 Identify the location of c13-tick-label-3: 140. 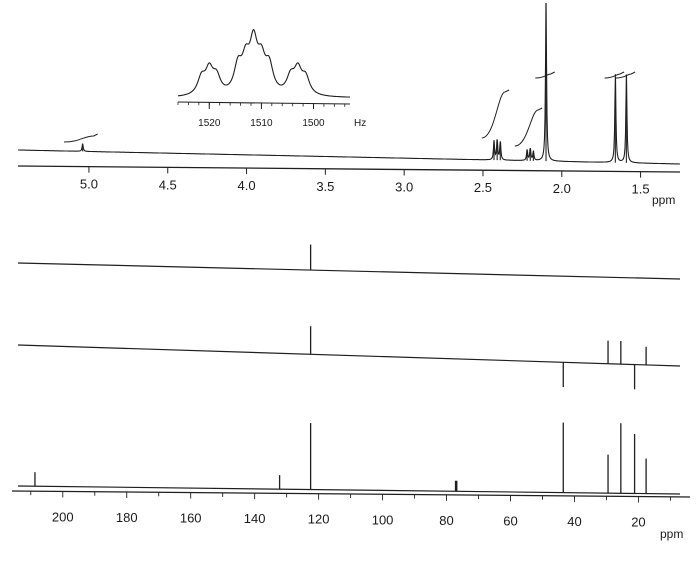
(255, 518).